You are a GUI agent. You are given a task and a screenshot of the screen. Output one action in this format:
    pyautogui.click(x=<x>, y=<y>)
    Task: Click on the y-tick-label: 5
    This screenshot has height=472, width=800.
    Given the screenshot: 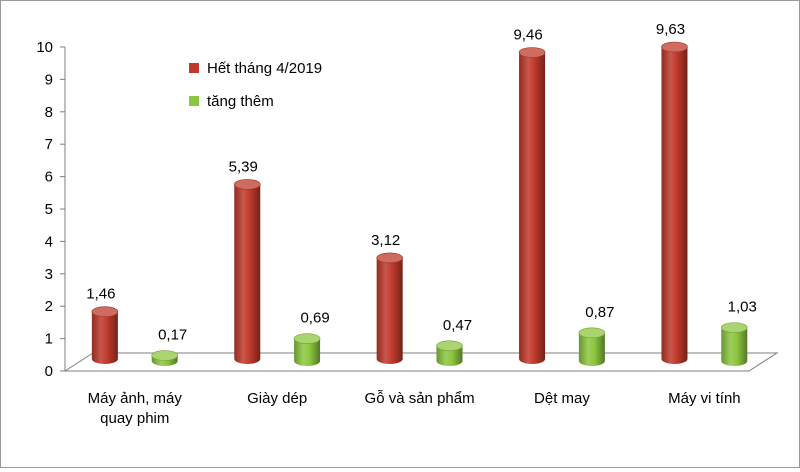 What is the action you would take?
    pyautogui.click(x=49, y=209)
    